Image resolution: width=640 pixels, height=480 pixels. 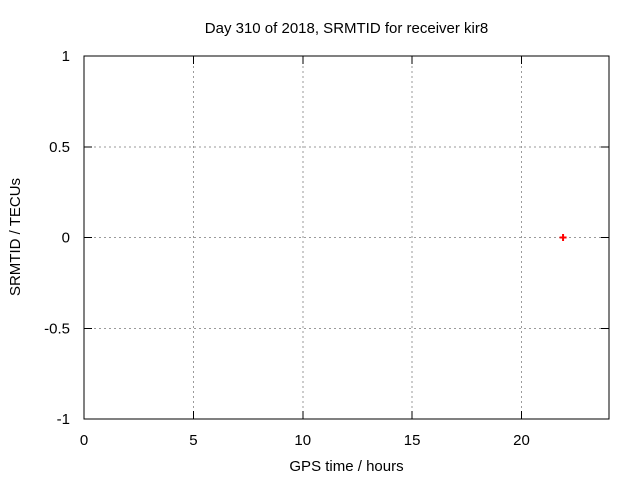 What do you see at coordinates (302, 440) in the screenshot?
I see `x-tick-label: 10` at bounding box center [302, 440].